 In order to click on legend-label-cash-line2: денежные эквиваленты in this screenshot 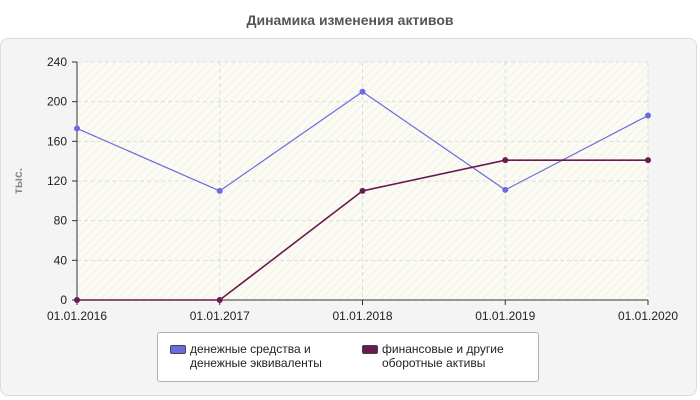, I will do `click(256, 363)`.